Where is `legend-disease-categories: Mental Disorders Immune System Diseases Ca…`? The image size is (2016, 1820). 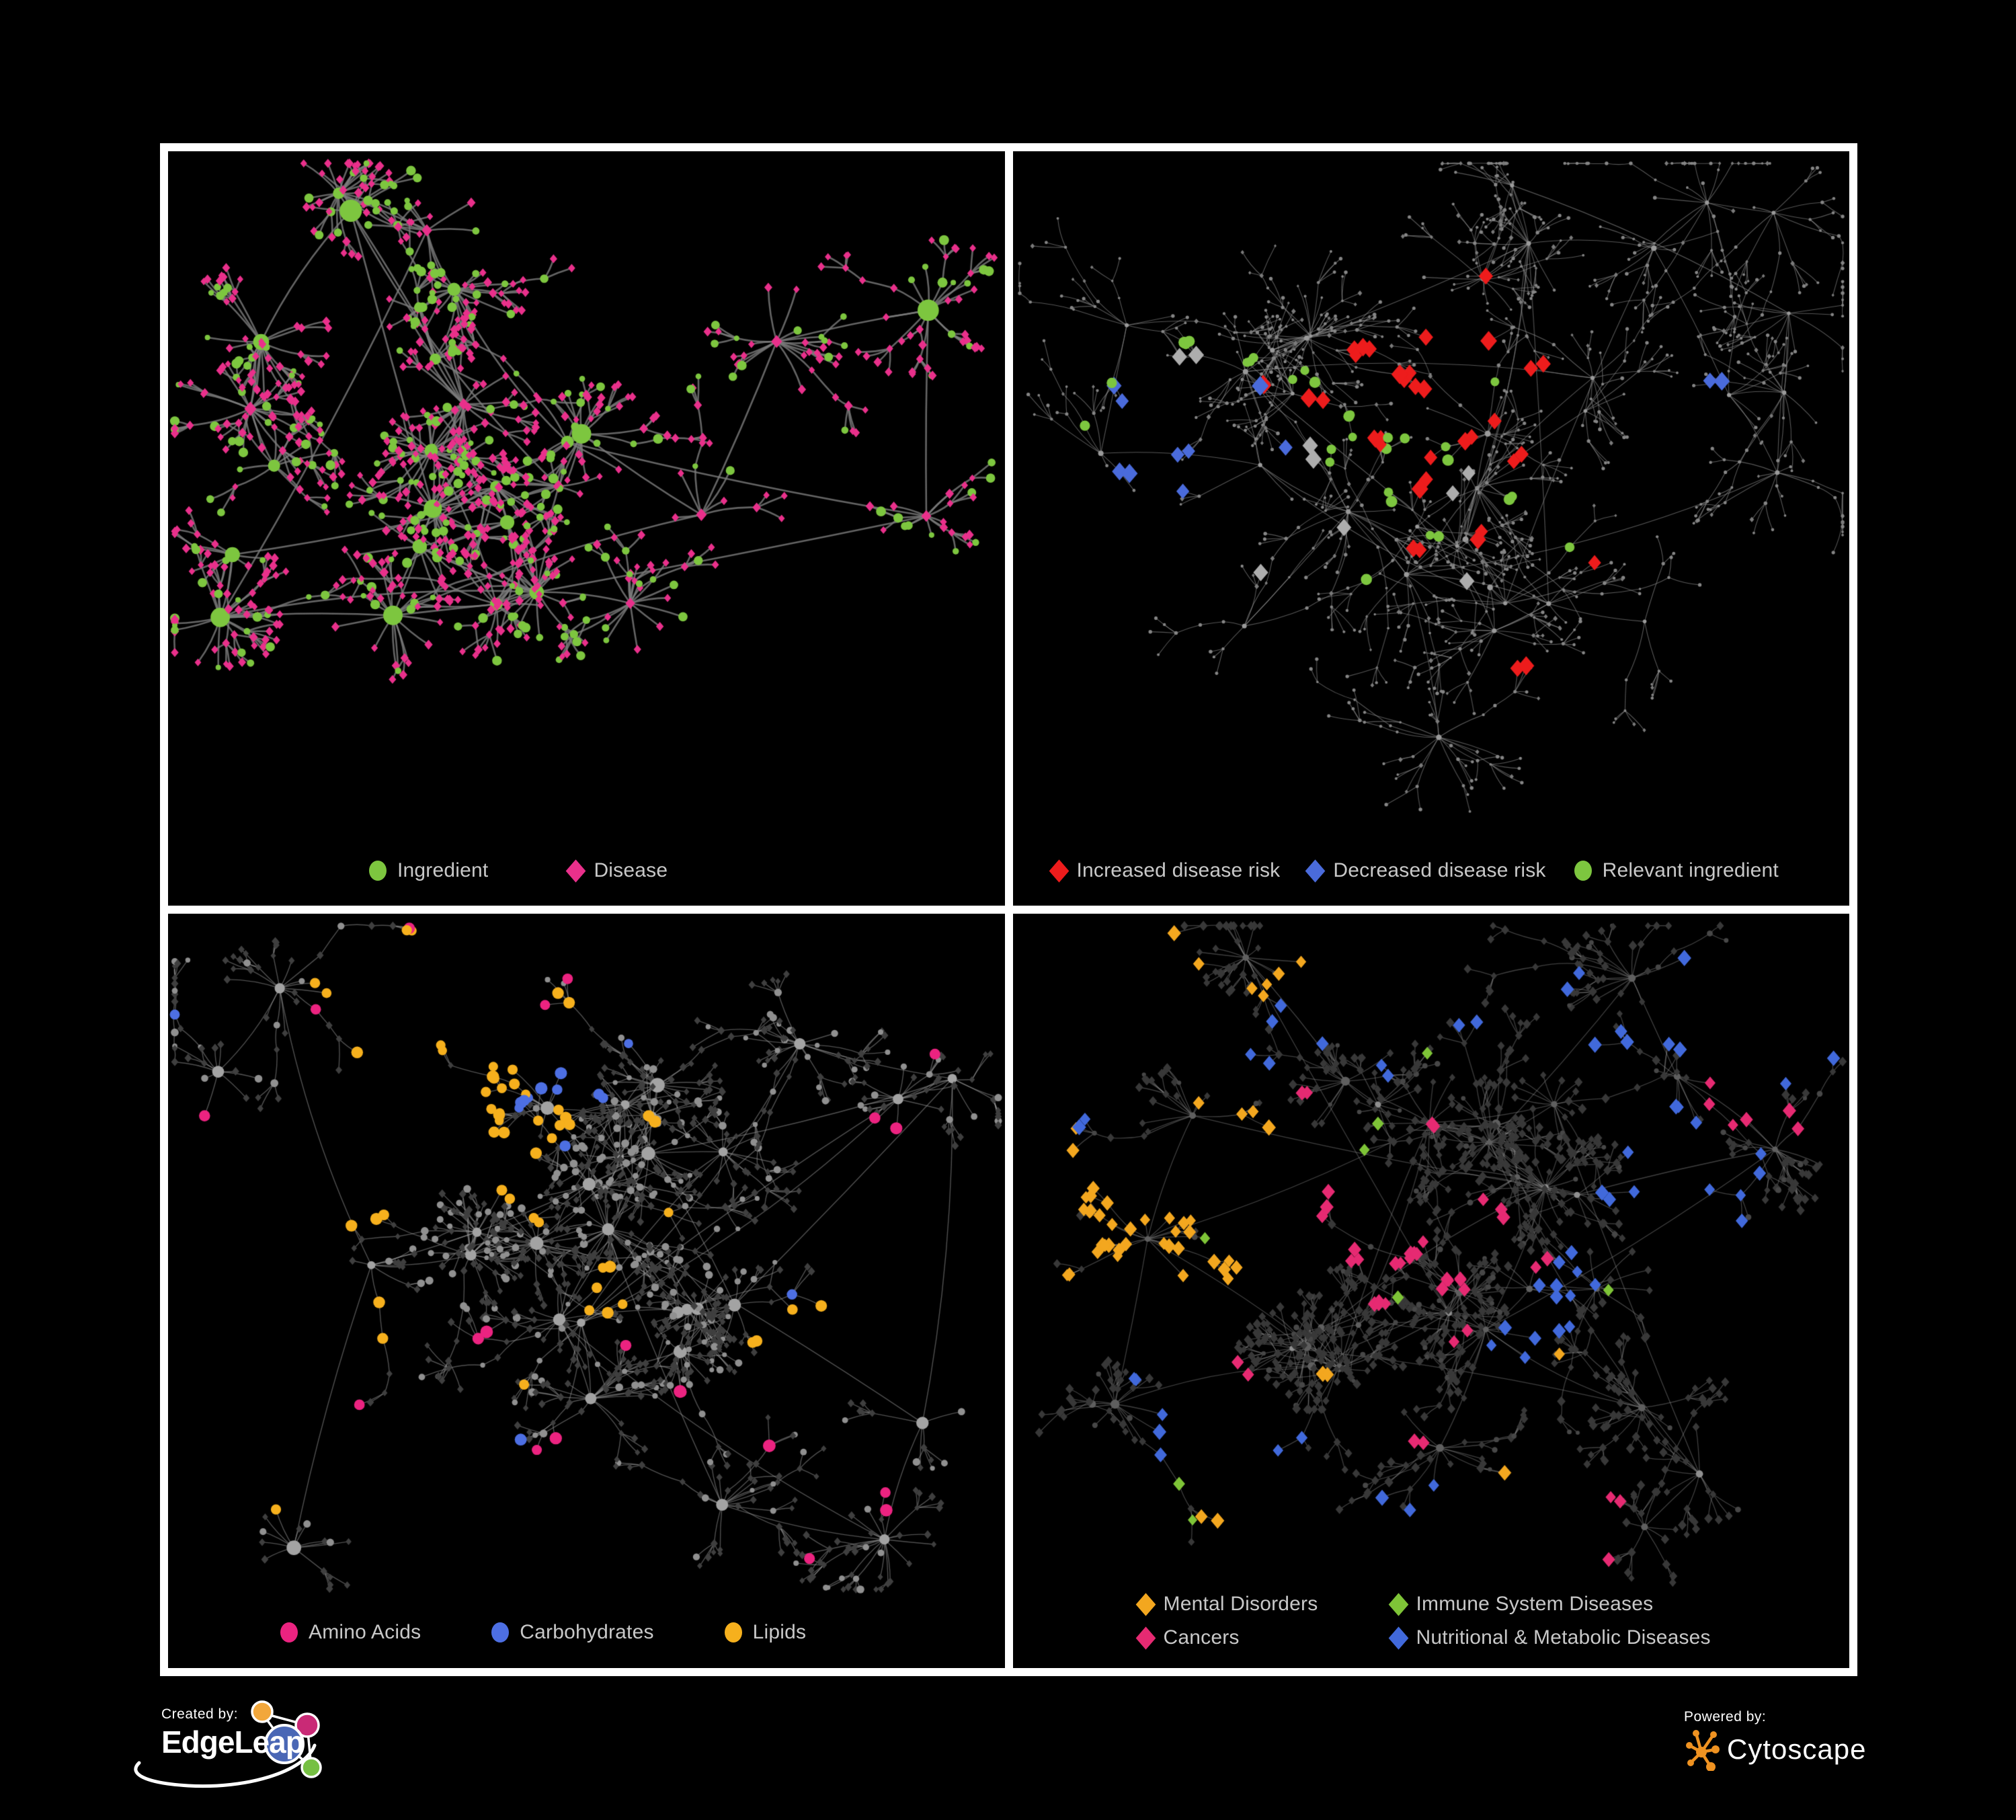
legend-disease-categories: Mental Disorders Immune System Diseases Ca… is located at coordinates (1423, 1621).